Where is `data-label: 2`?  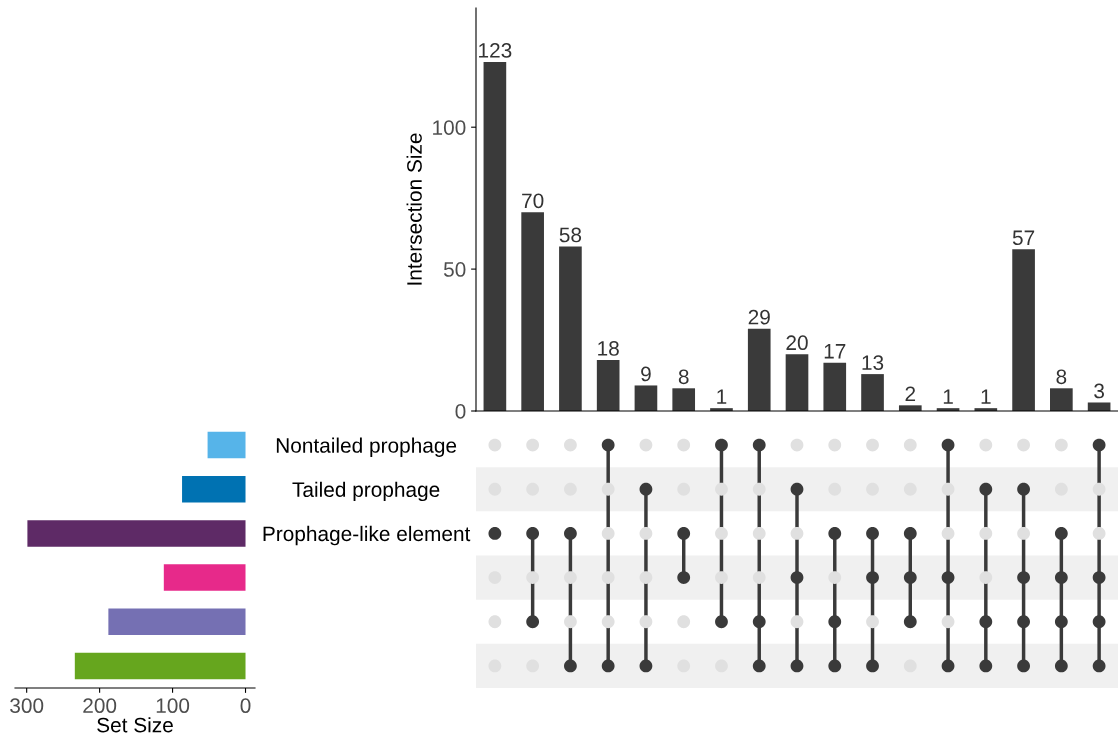
data-label: 2 is located at coordinates (910, 393).